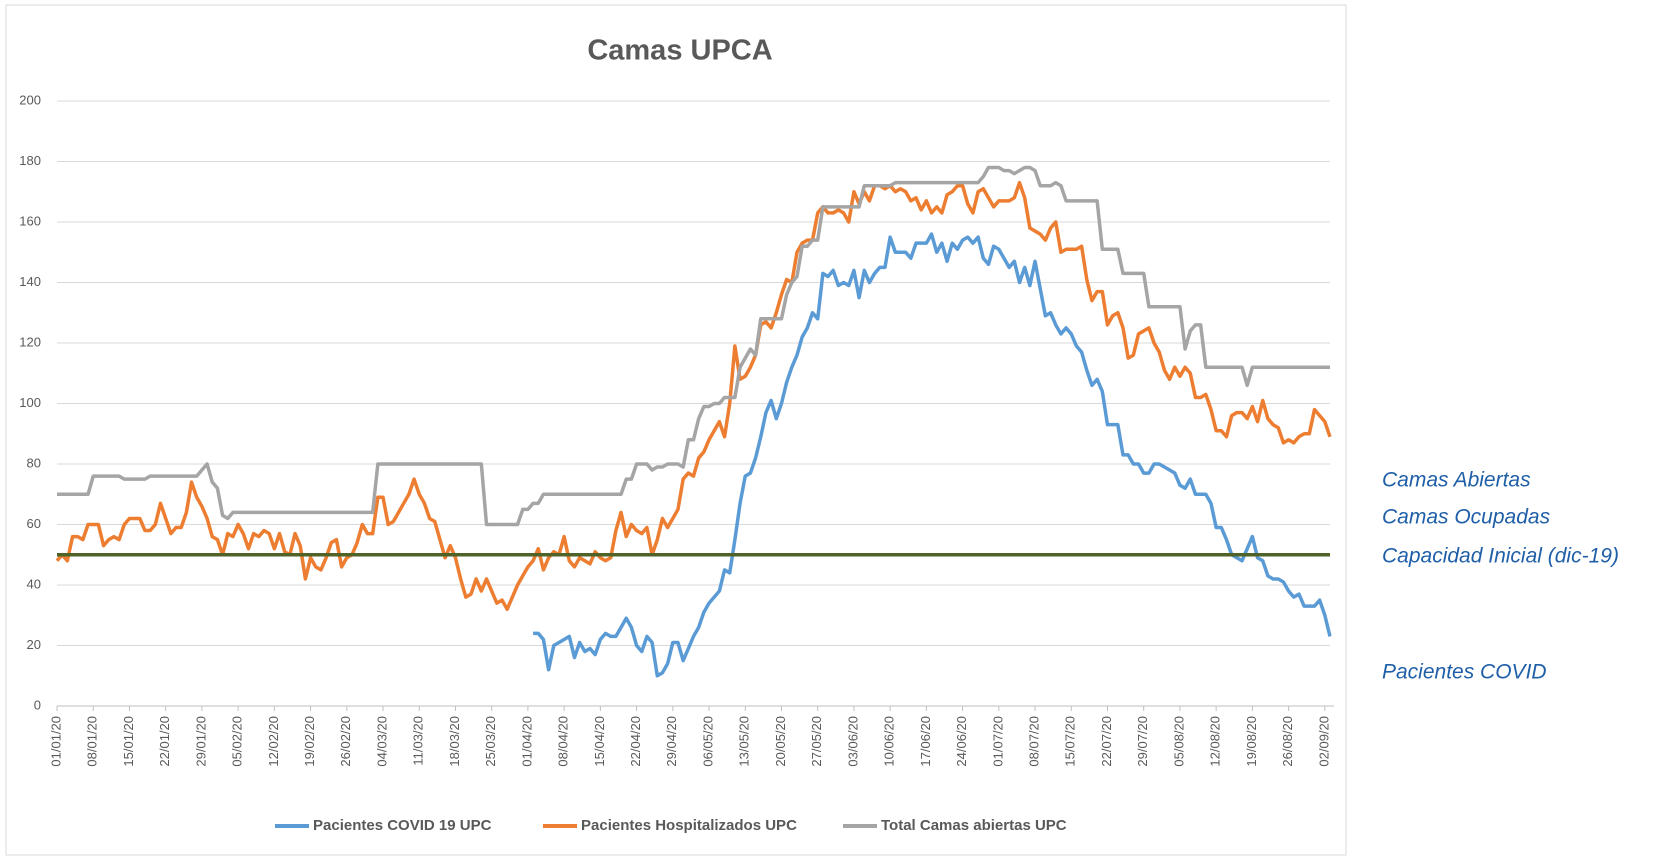  What do you see at coordinates (780, 741) in the screenshot?
I see `x-tick-label: 20/05/20` at bounding box center [780, 741].